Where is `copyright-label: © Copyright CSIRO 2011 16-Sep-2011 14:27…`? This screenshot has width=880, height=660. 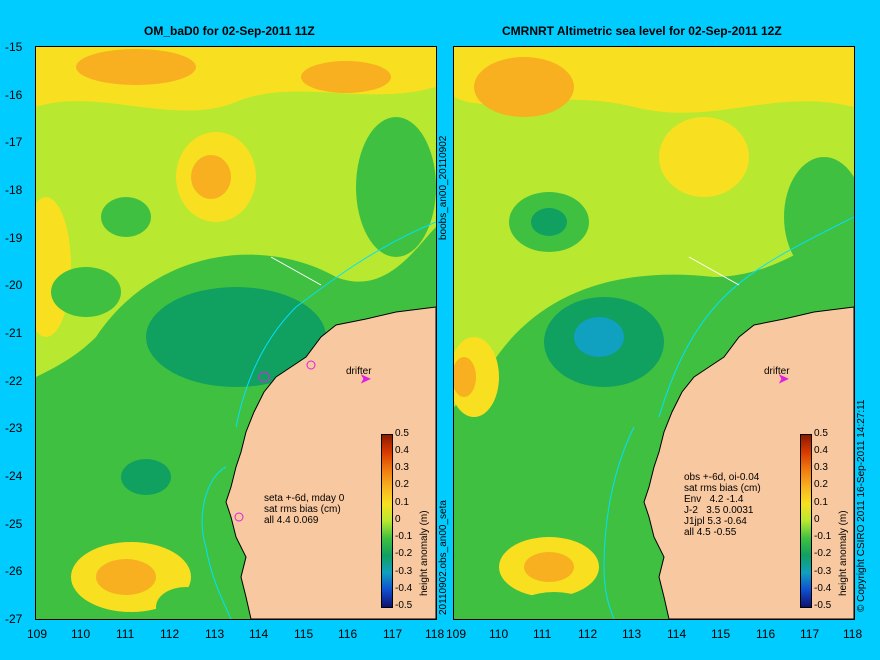
copyright-label: © Copyright CSIRO 2011 16-Sep-2011 14:27… is located at coordinates (861, 506).